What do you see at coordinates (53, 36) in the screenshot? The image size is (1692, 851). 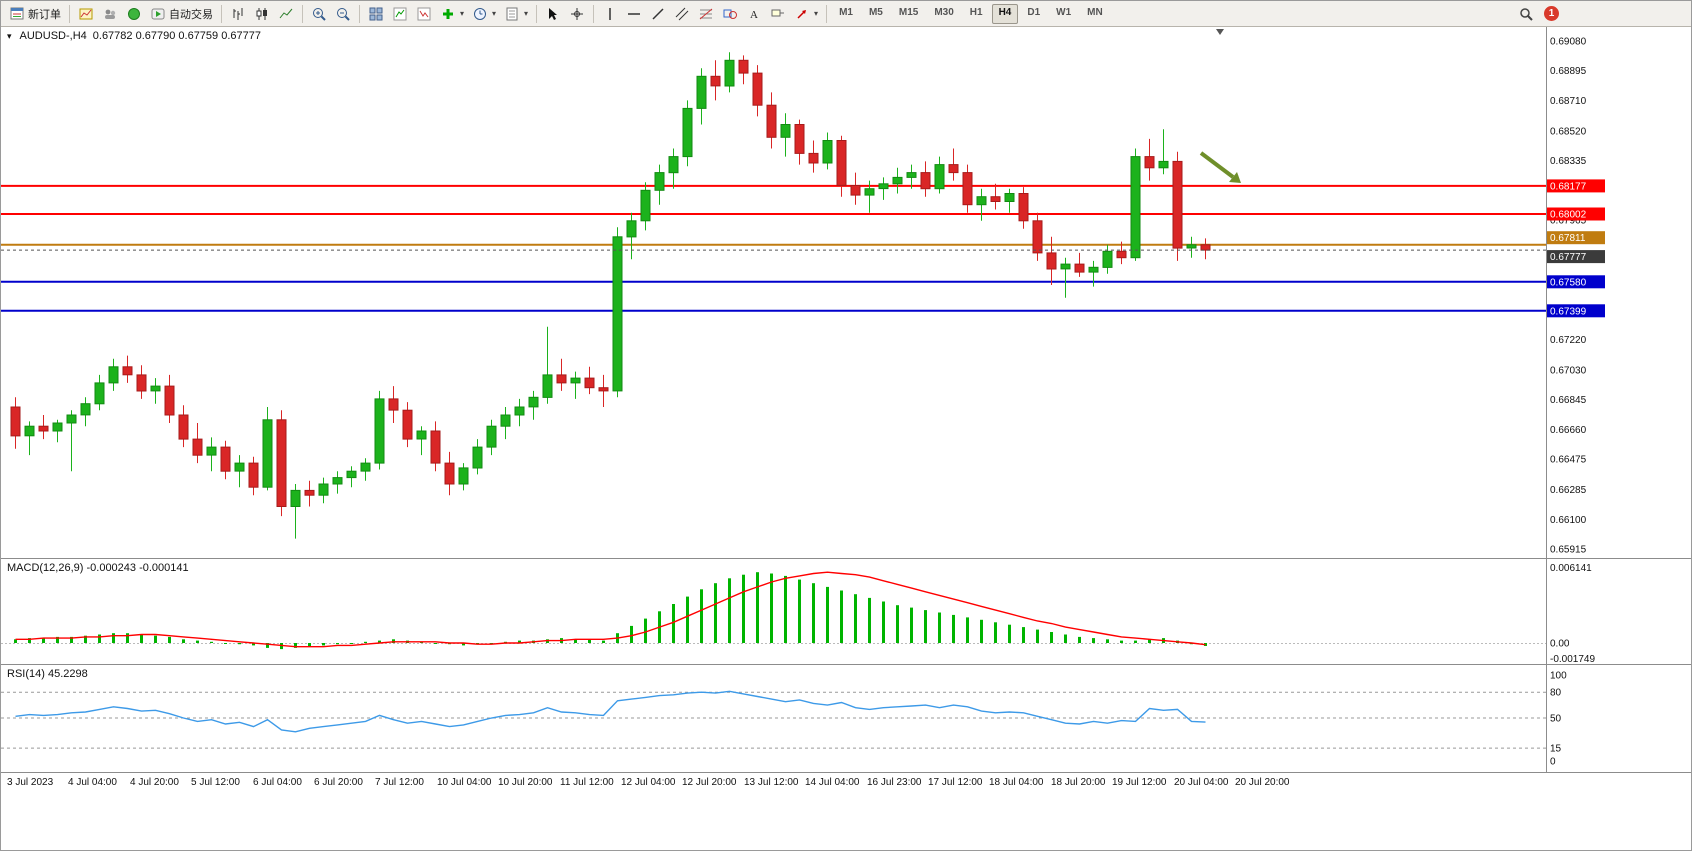 I see `chart-symbol-period: AUDUSD-,H4` at bounding box center [53, 36].